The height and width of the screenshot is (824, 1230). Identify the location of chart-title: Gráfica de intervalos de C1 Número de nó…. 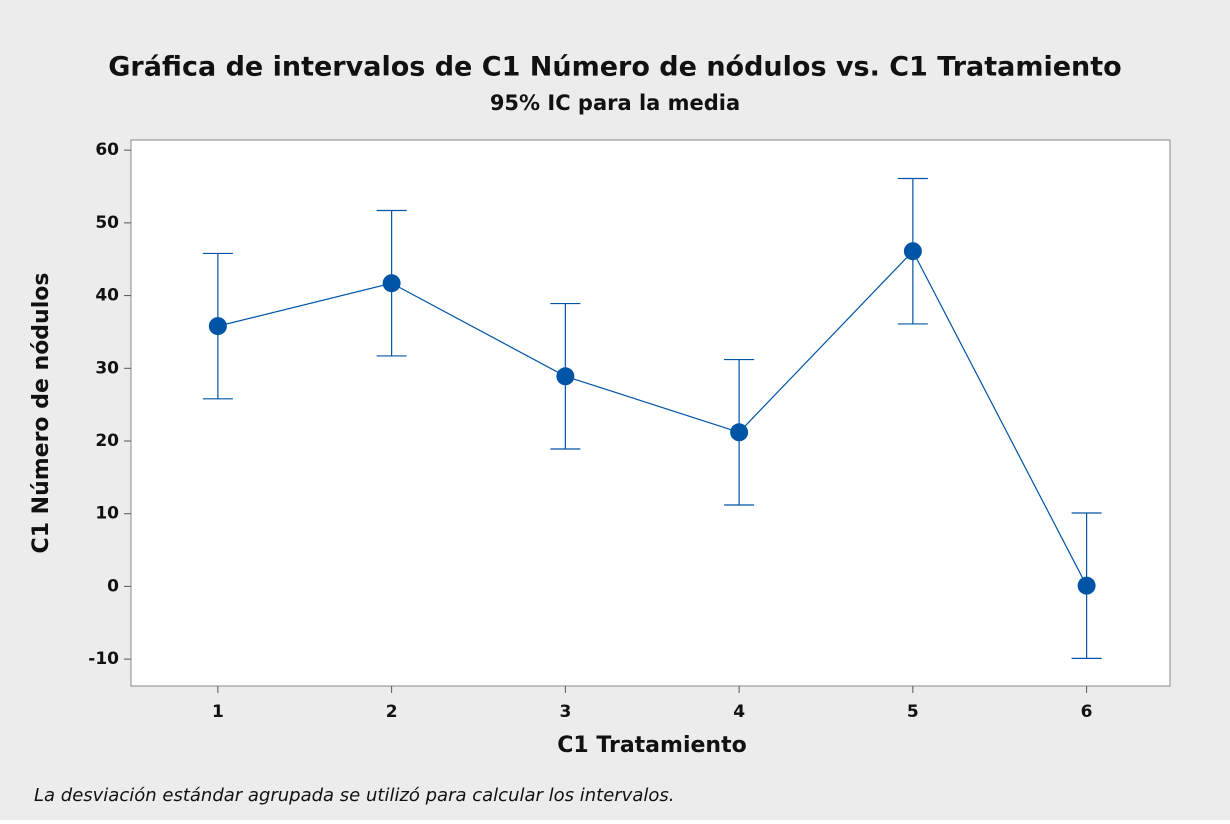
(615, 67).